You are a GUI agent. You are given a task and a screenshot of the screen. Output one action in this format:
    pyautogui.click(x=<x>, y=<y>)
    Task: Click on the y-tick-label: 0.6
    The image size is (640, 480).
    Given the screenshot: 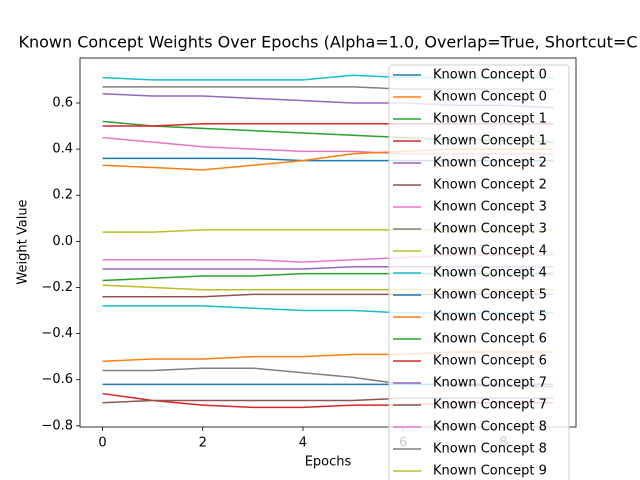 What is the action you would take?
    pyautogui.click(x=62, y=102)
    